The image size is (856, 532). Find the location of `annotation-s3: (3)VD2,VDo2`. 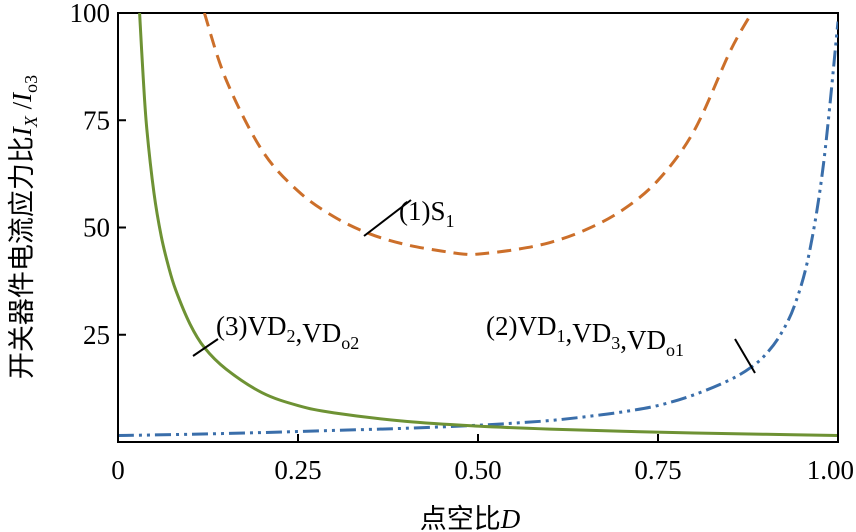

annotation-s3: (3)VD2,VDo2 is located at coordinates (287, 332).